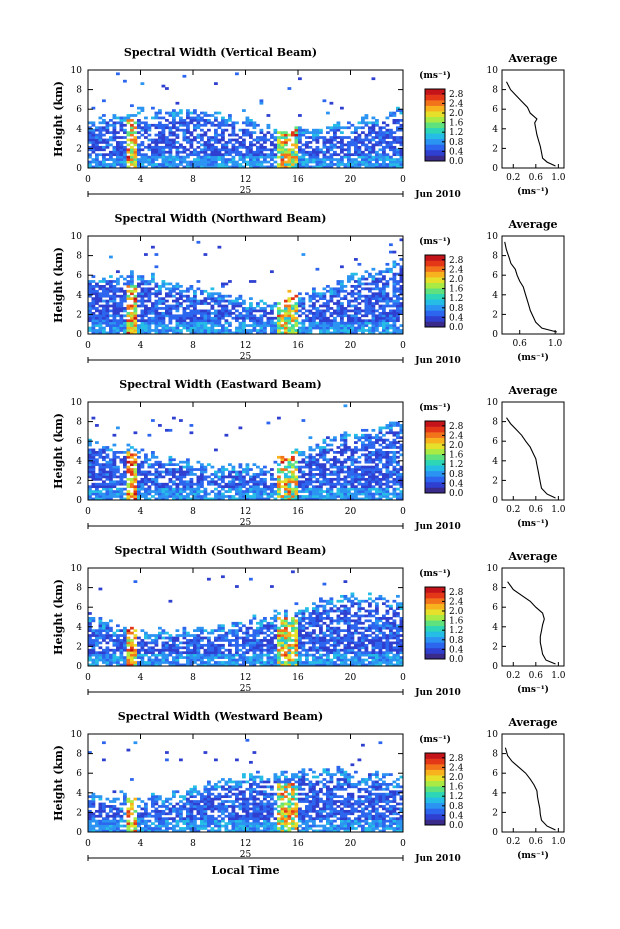 The height and width of the screenshot is (929, 620). Describe the element at coordinates (435, 318) in the screenshot. I see `colorbar-swatch` at that location.